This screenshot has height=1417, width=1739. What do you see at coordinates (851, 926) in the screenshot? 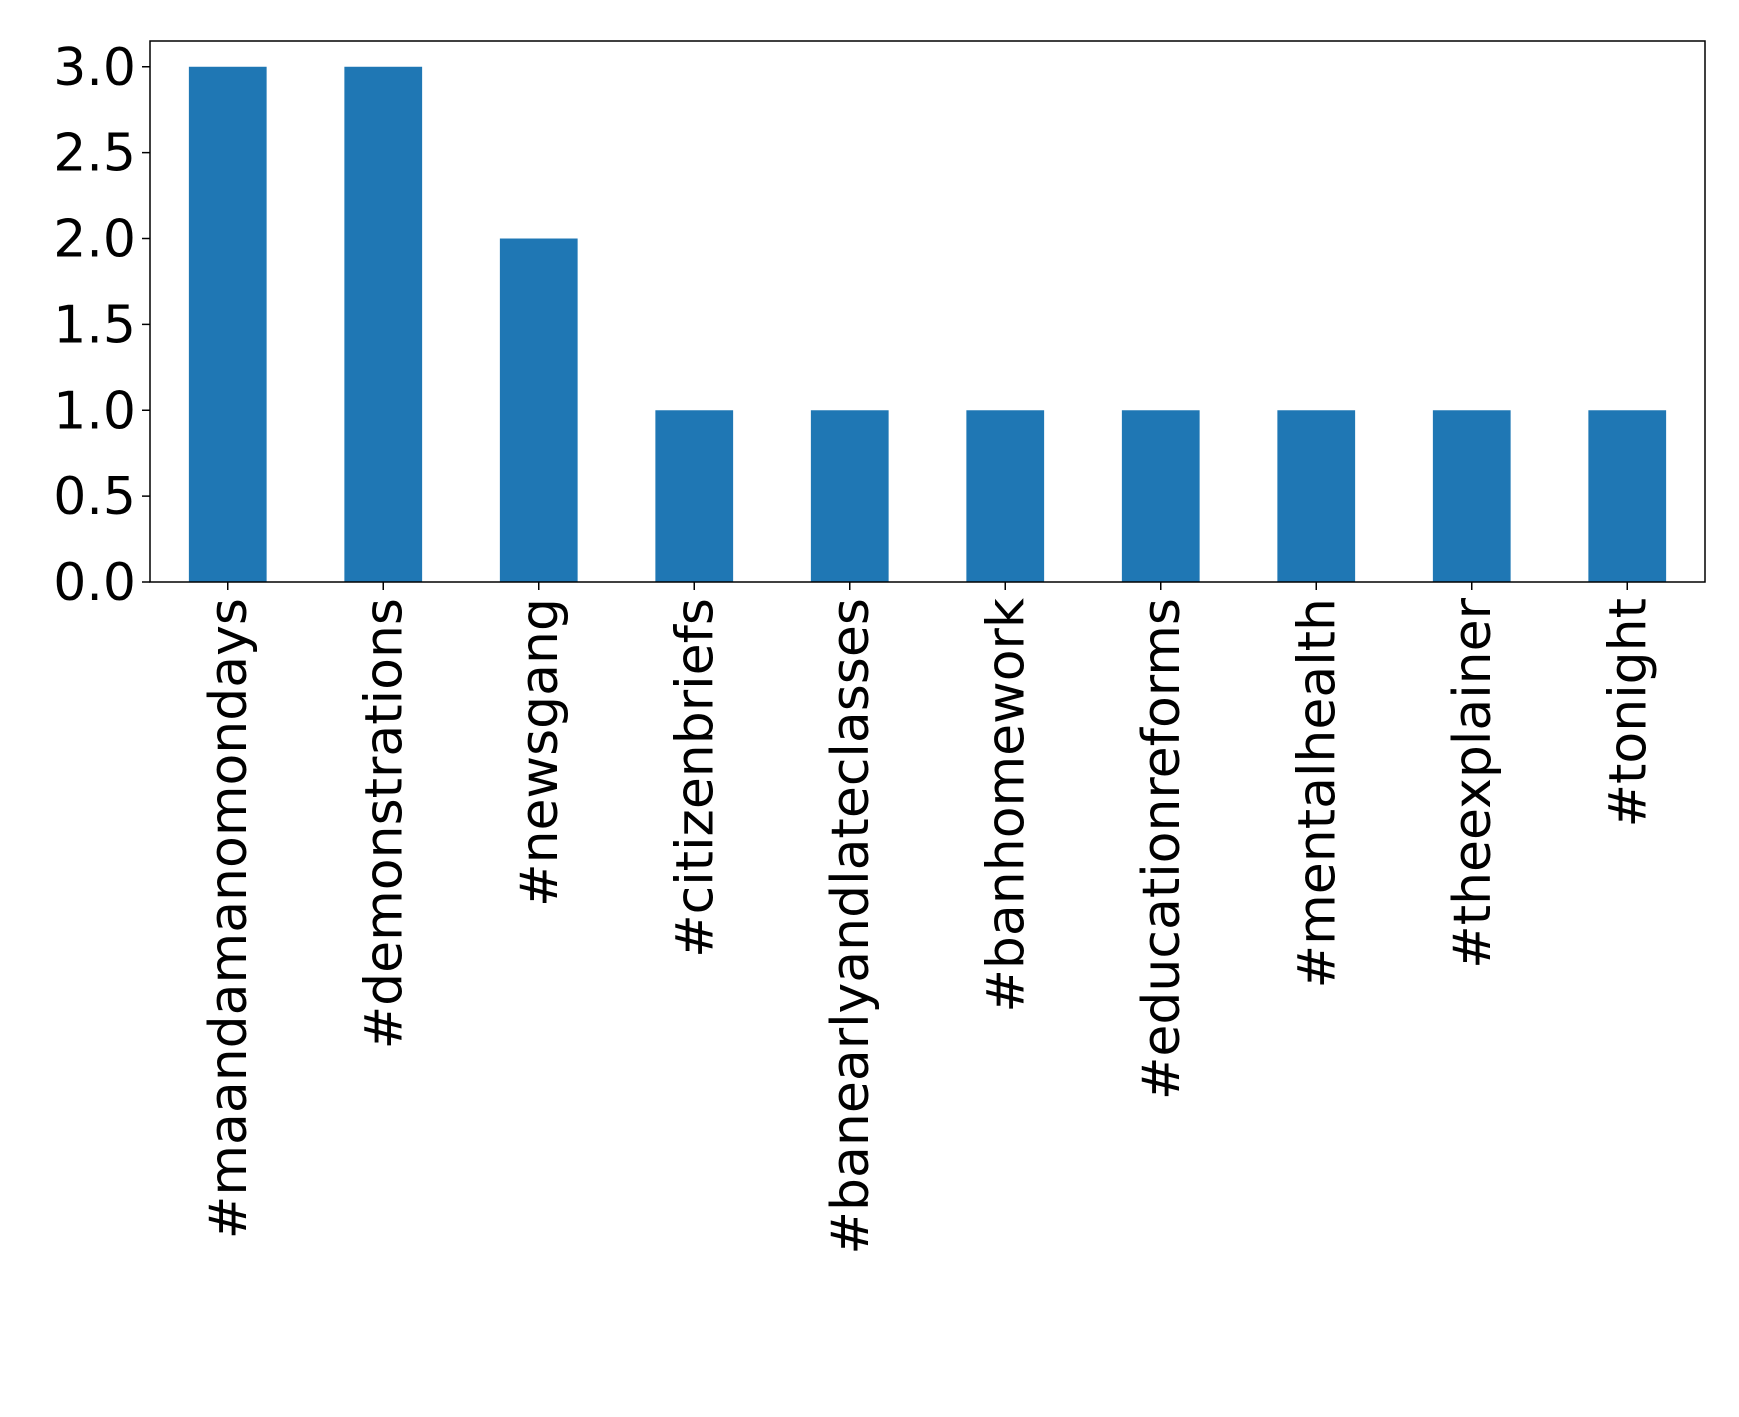
I see `x-tick-label: #banearlyandlateclasses` at bounding box center [851, 926].